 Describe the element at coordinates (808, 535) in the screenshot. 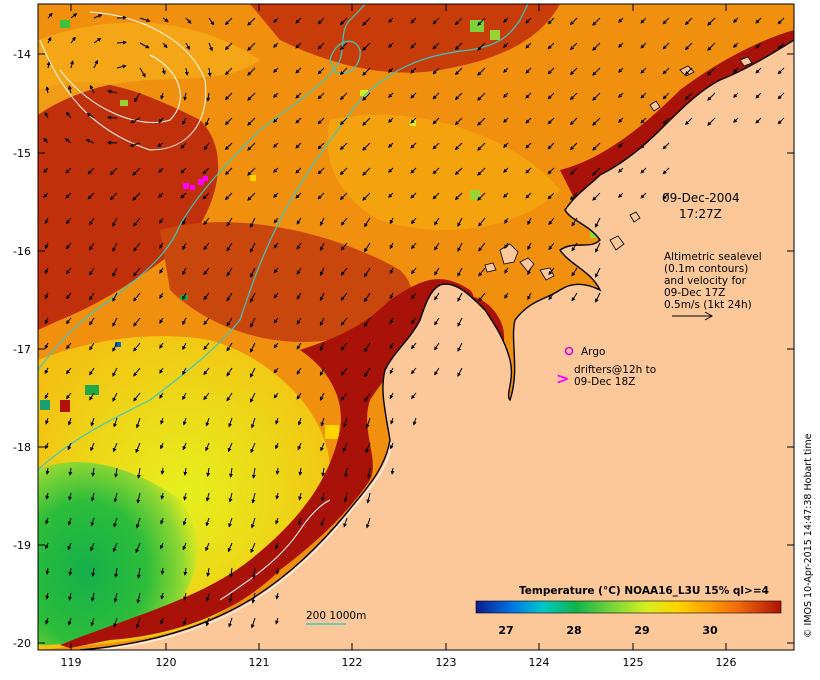

I see `imos-credit: © IMOS 10-Apr-2015 14:47:38 Hobart time` at that location.